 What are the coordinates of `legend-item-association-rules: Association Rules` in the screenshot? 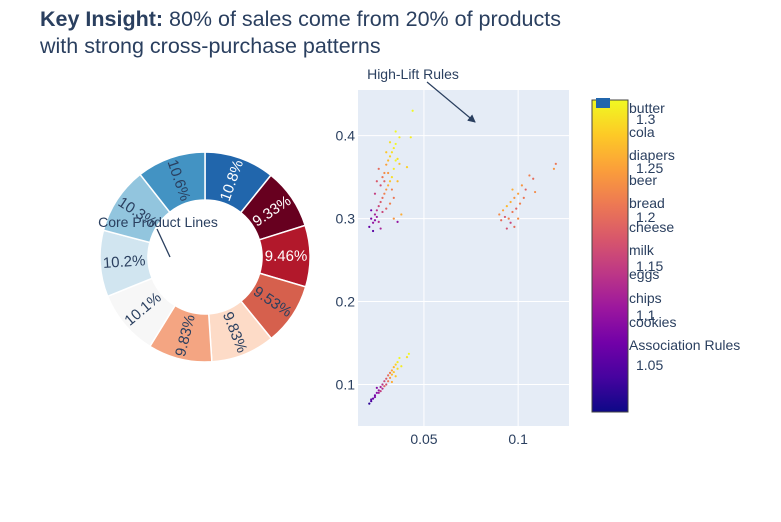 It's located at (684, 345).